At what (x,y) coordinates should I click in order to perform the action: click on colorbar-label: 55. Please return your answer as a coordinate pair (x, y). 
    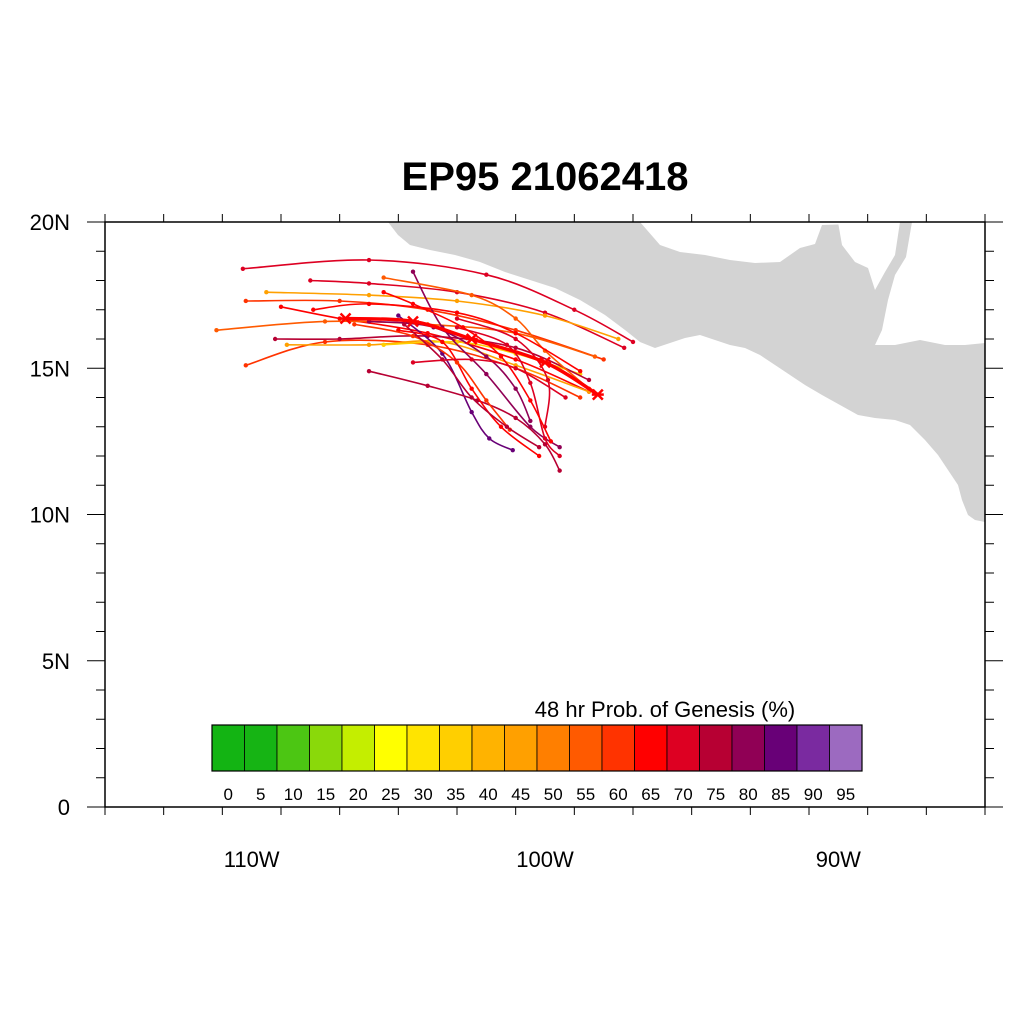
    Looking at the image, I should click on (585, 794).